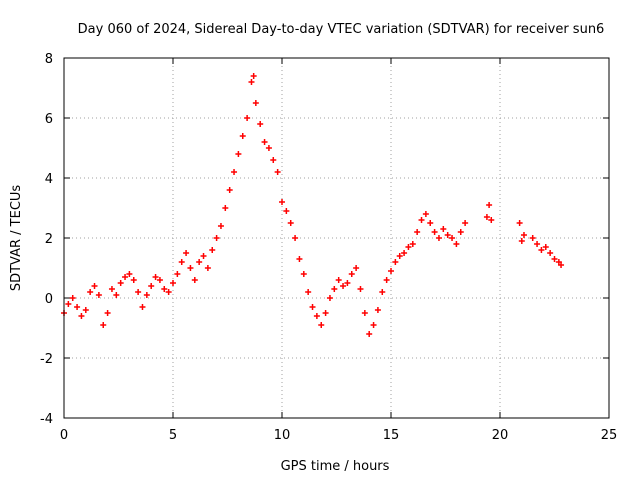  Describe the element at coordinates (49, 179) in the screenshot. I see `y-tick-label: 4` at that location.